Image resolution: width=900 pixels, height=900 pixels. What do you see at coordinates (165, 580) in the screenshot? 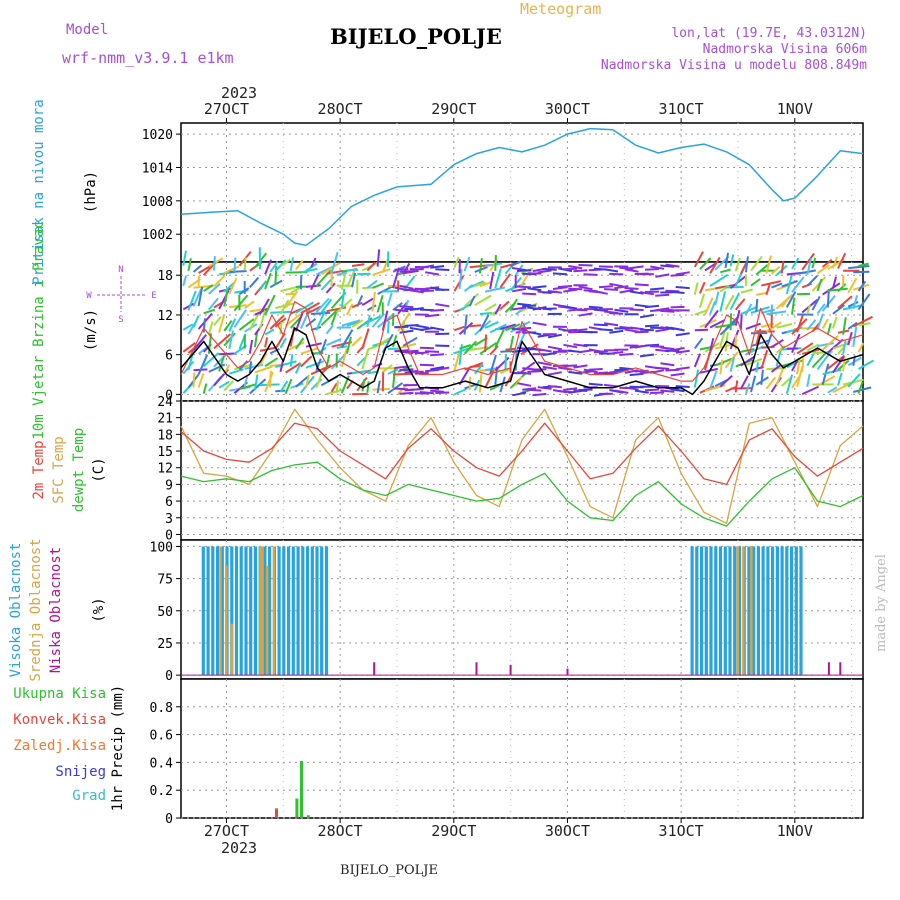
I see `y-tick-label: 75` at bounding box center [165, 580].